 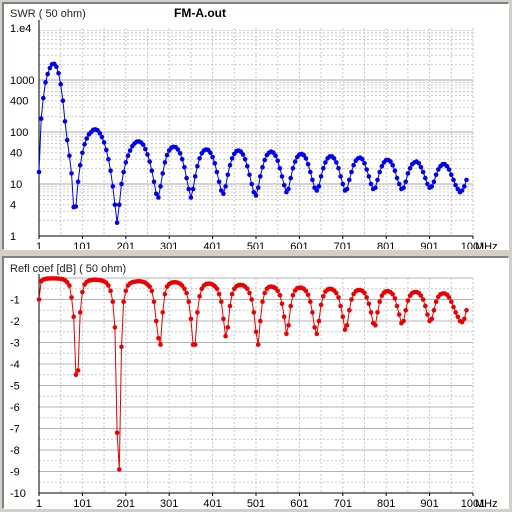 I want to click on y-tick-label: -1, so click(x=15, y=301).